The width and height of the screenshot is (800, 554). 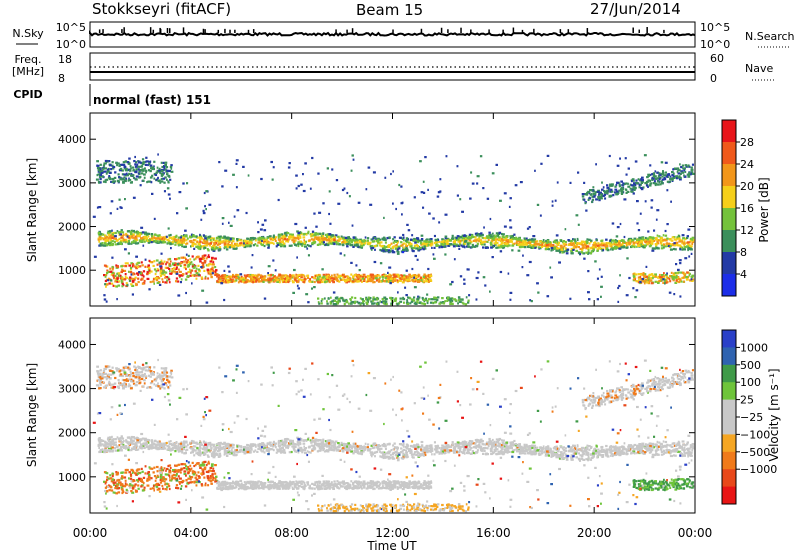 I want to click on velocity-cell, so click(x=235, y=455).